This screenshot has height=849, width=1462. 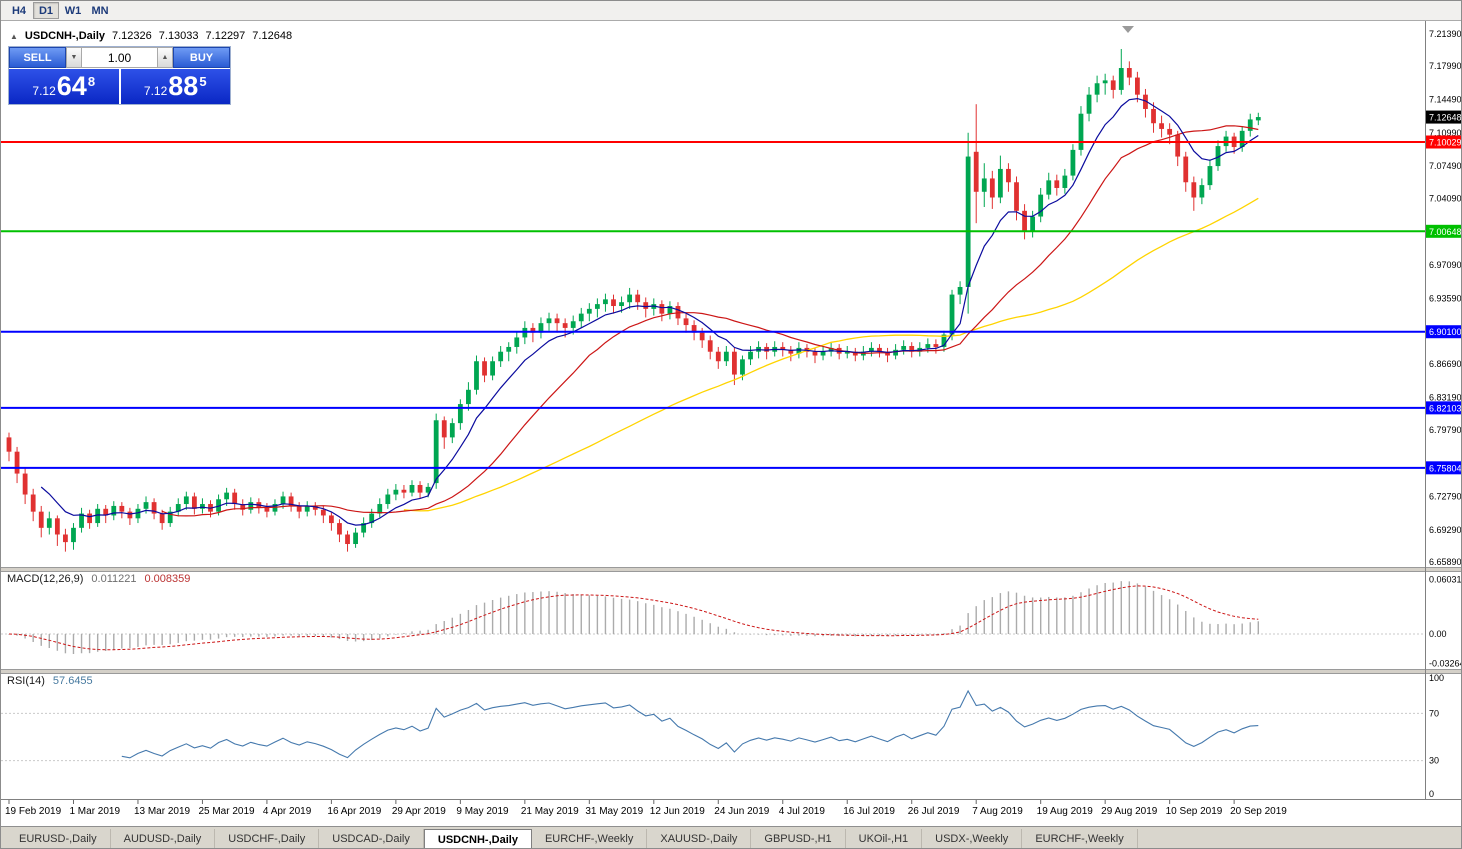 I want to click on trade-prices-row: 7.12 64 8 7.12 88 5, so click(x=119, y=86).